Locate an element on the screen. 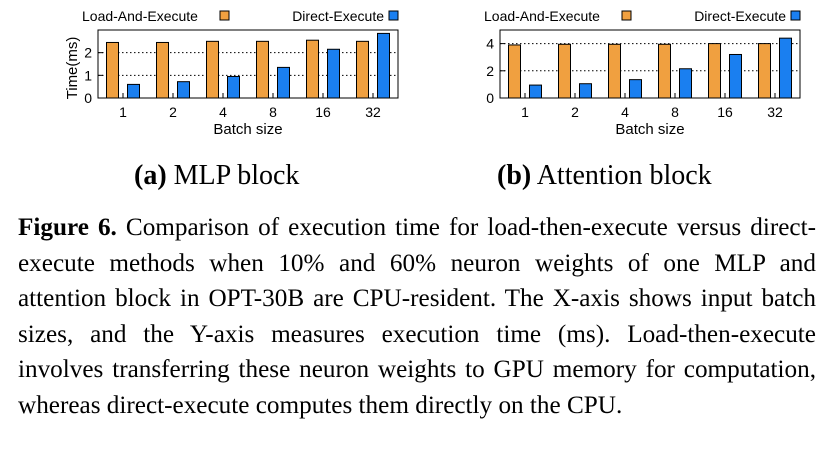 The width and height of the screenshot is (830, 472). subcaption-b-text: Attention block is located at coordinates (624, 175).